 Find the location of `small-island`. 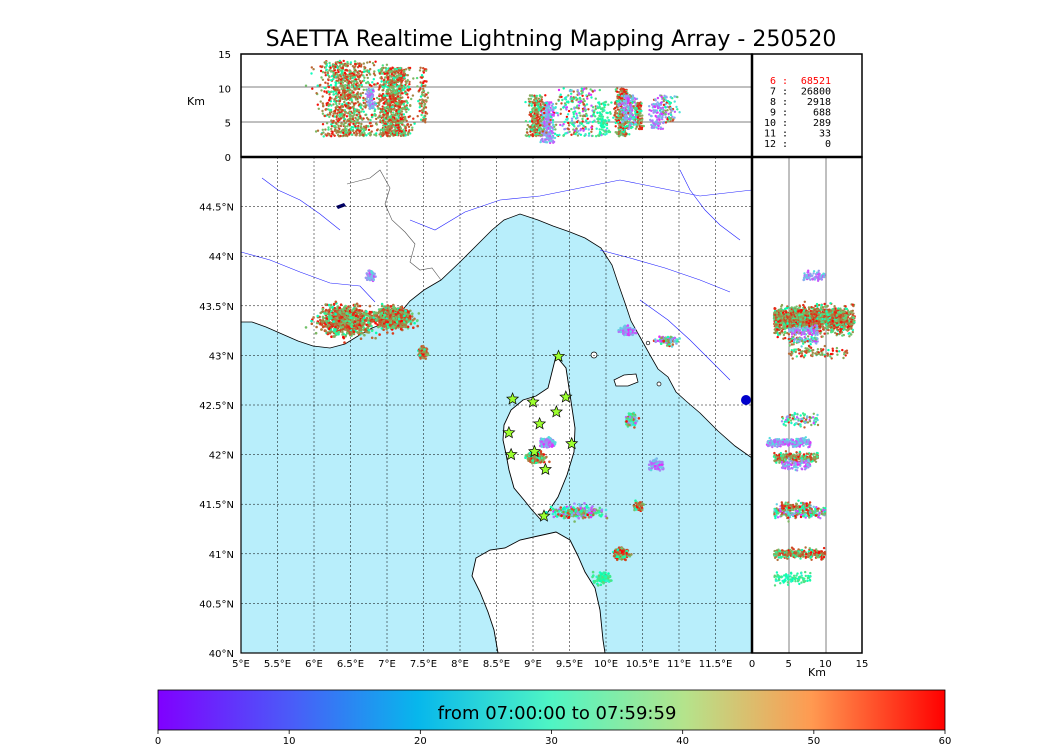

small-island is located at coordinates (648, 343).